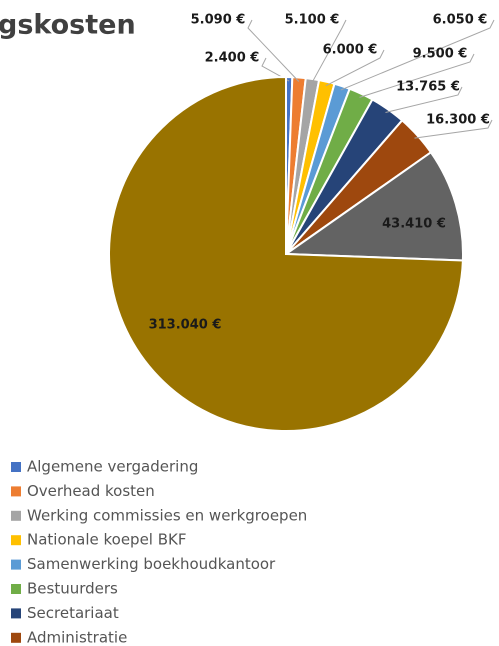  What do you see at coordinates (72, 589) in the screenshot?
I see `legend-label: Bestuurders` at bounding box center [72, 589].